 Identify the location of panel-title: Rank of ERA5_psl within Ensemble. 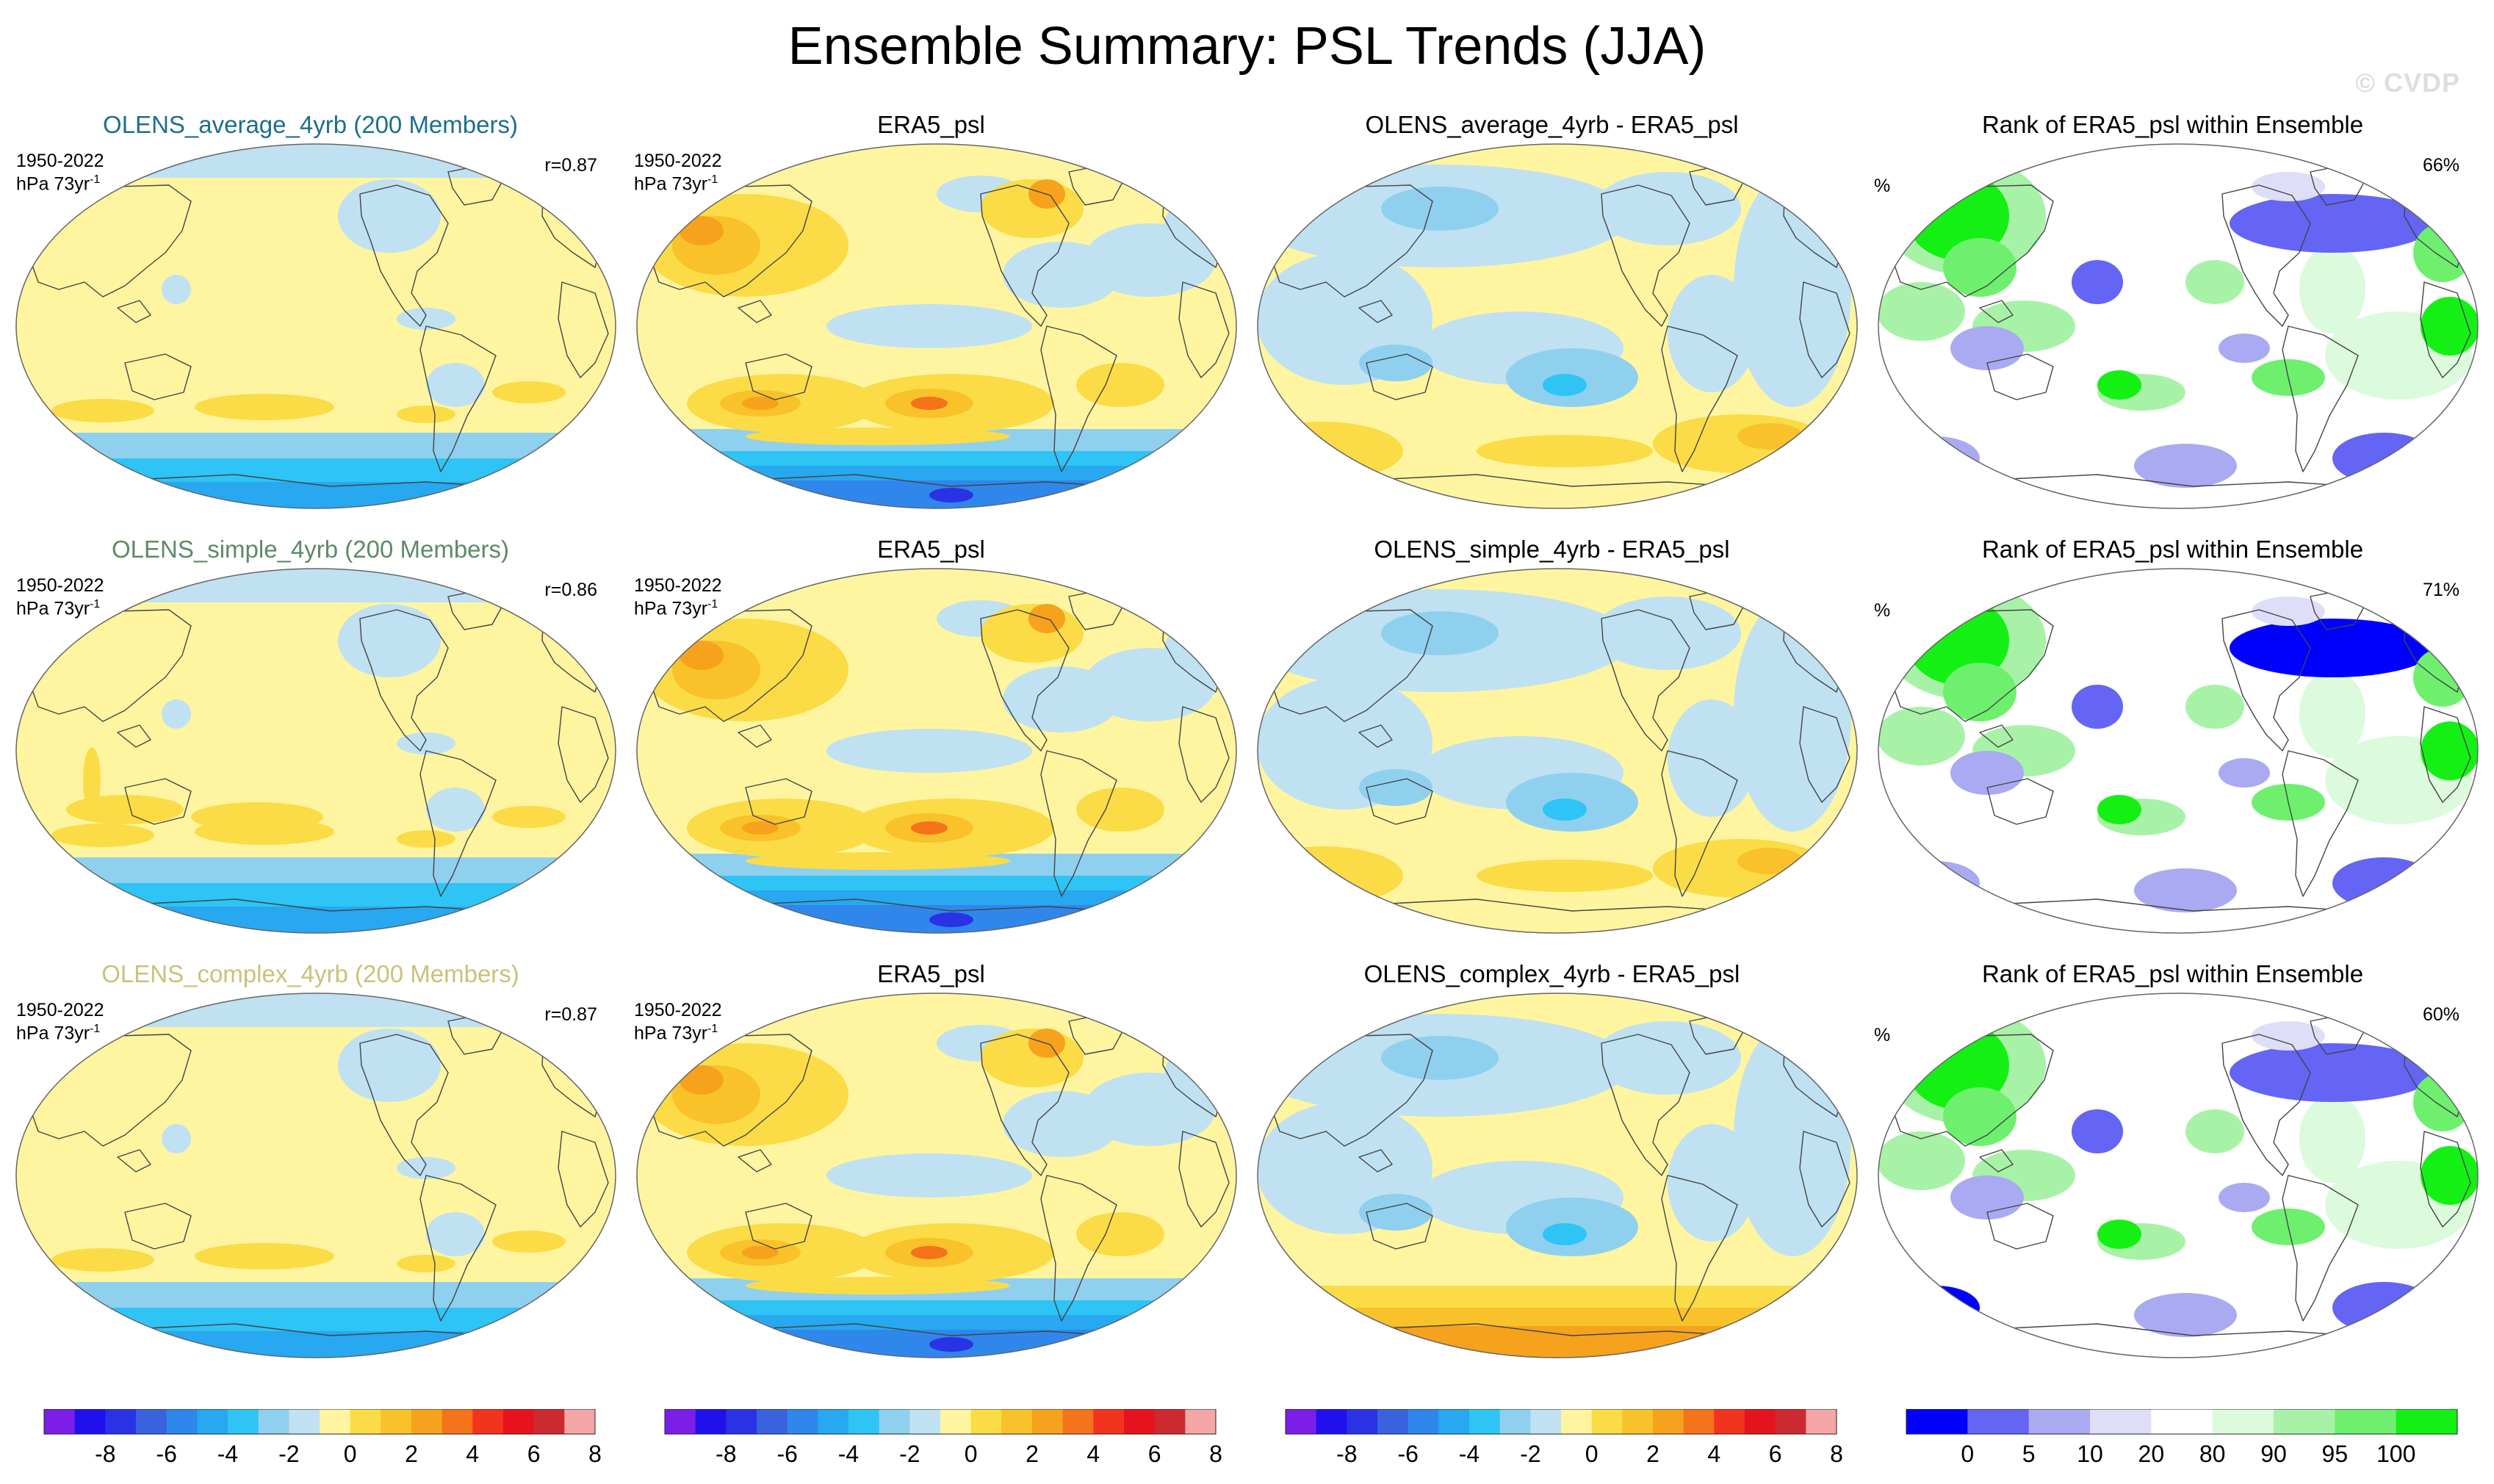
(2172, 973).